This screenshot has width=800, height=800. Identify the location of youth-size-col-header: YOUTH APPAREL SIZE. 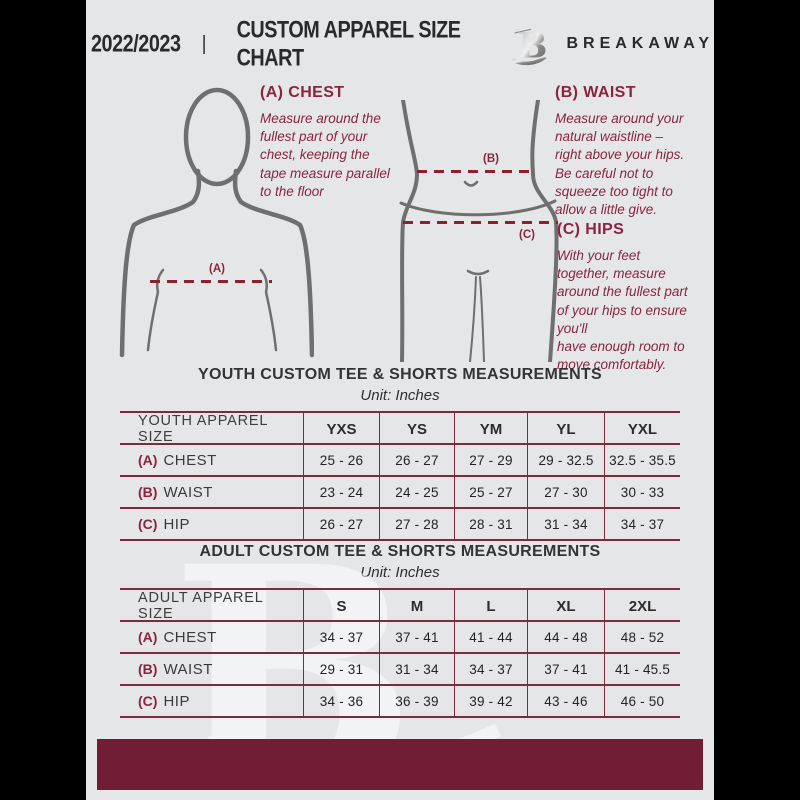
(203, 429).